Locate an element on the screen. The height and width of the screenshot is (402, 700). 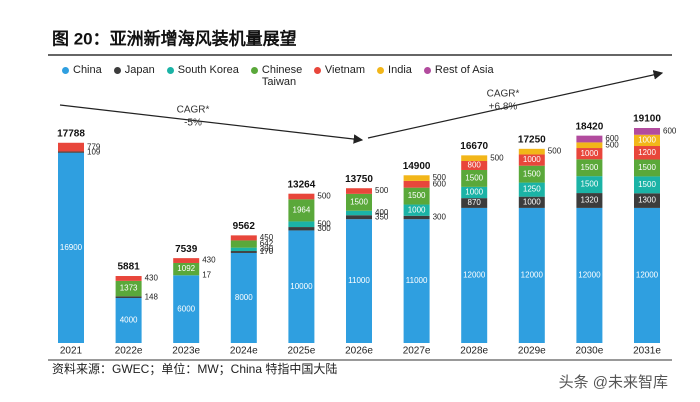
data-label: 1320 is located at coordinates (590, 200).